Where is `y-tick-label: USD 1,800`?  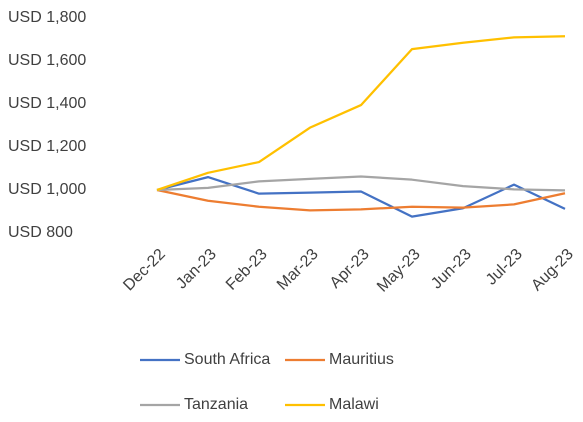
y-tick-label: USD 1,800 is located at coordinates (47, 17).